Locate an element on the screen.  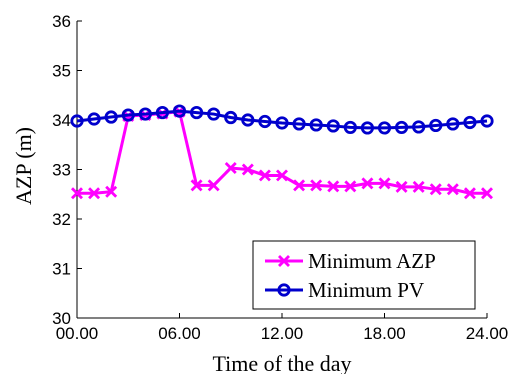
legend-box is located at coordinates (364, 275).